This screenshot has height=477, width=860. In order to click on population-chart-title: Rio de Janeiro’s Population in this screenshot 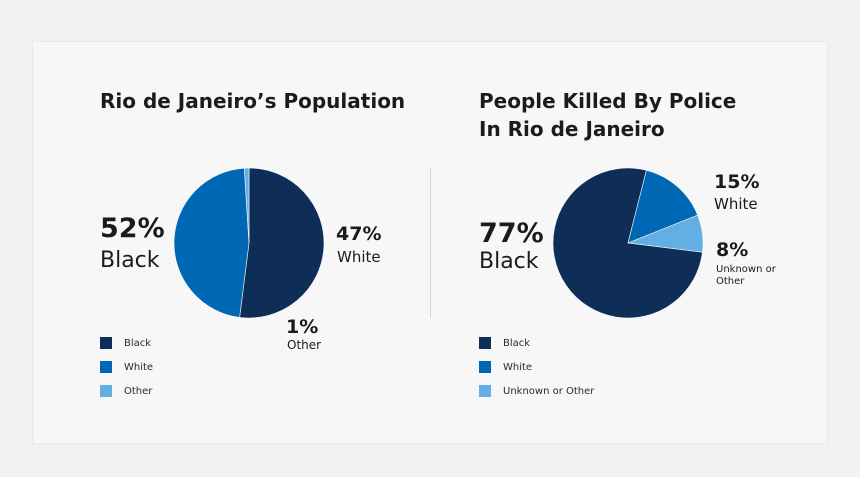, I will do `click(252, 101)`.